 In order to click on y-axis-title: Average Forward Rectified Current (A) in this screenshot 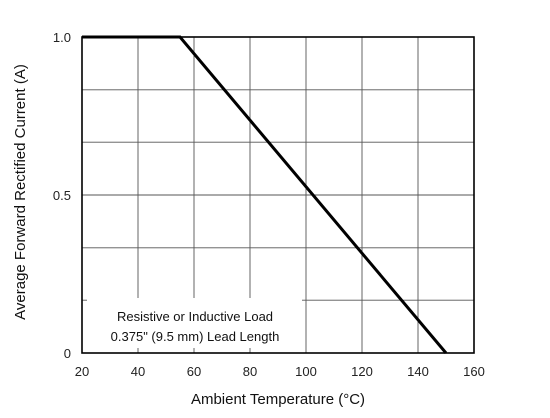, I will do `click(20, 192)`.